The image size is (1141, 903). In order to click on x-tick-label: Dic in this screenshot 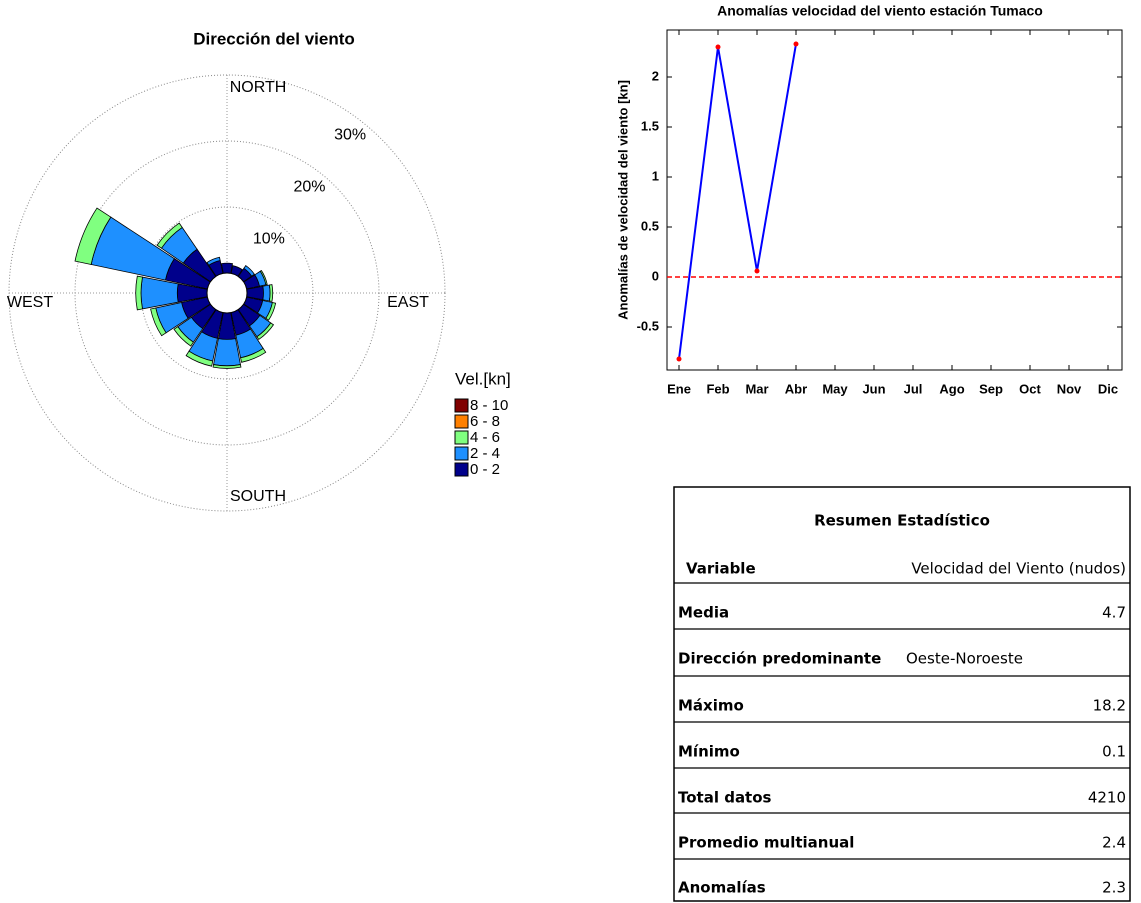, I will do `click(1108, 388)`.